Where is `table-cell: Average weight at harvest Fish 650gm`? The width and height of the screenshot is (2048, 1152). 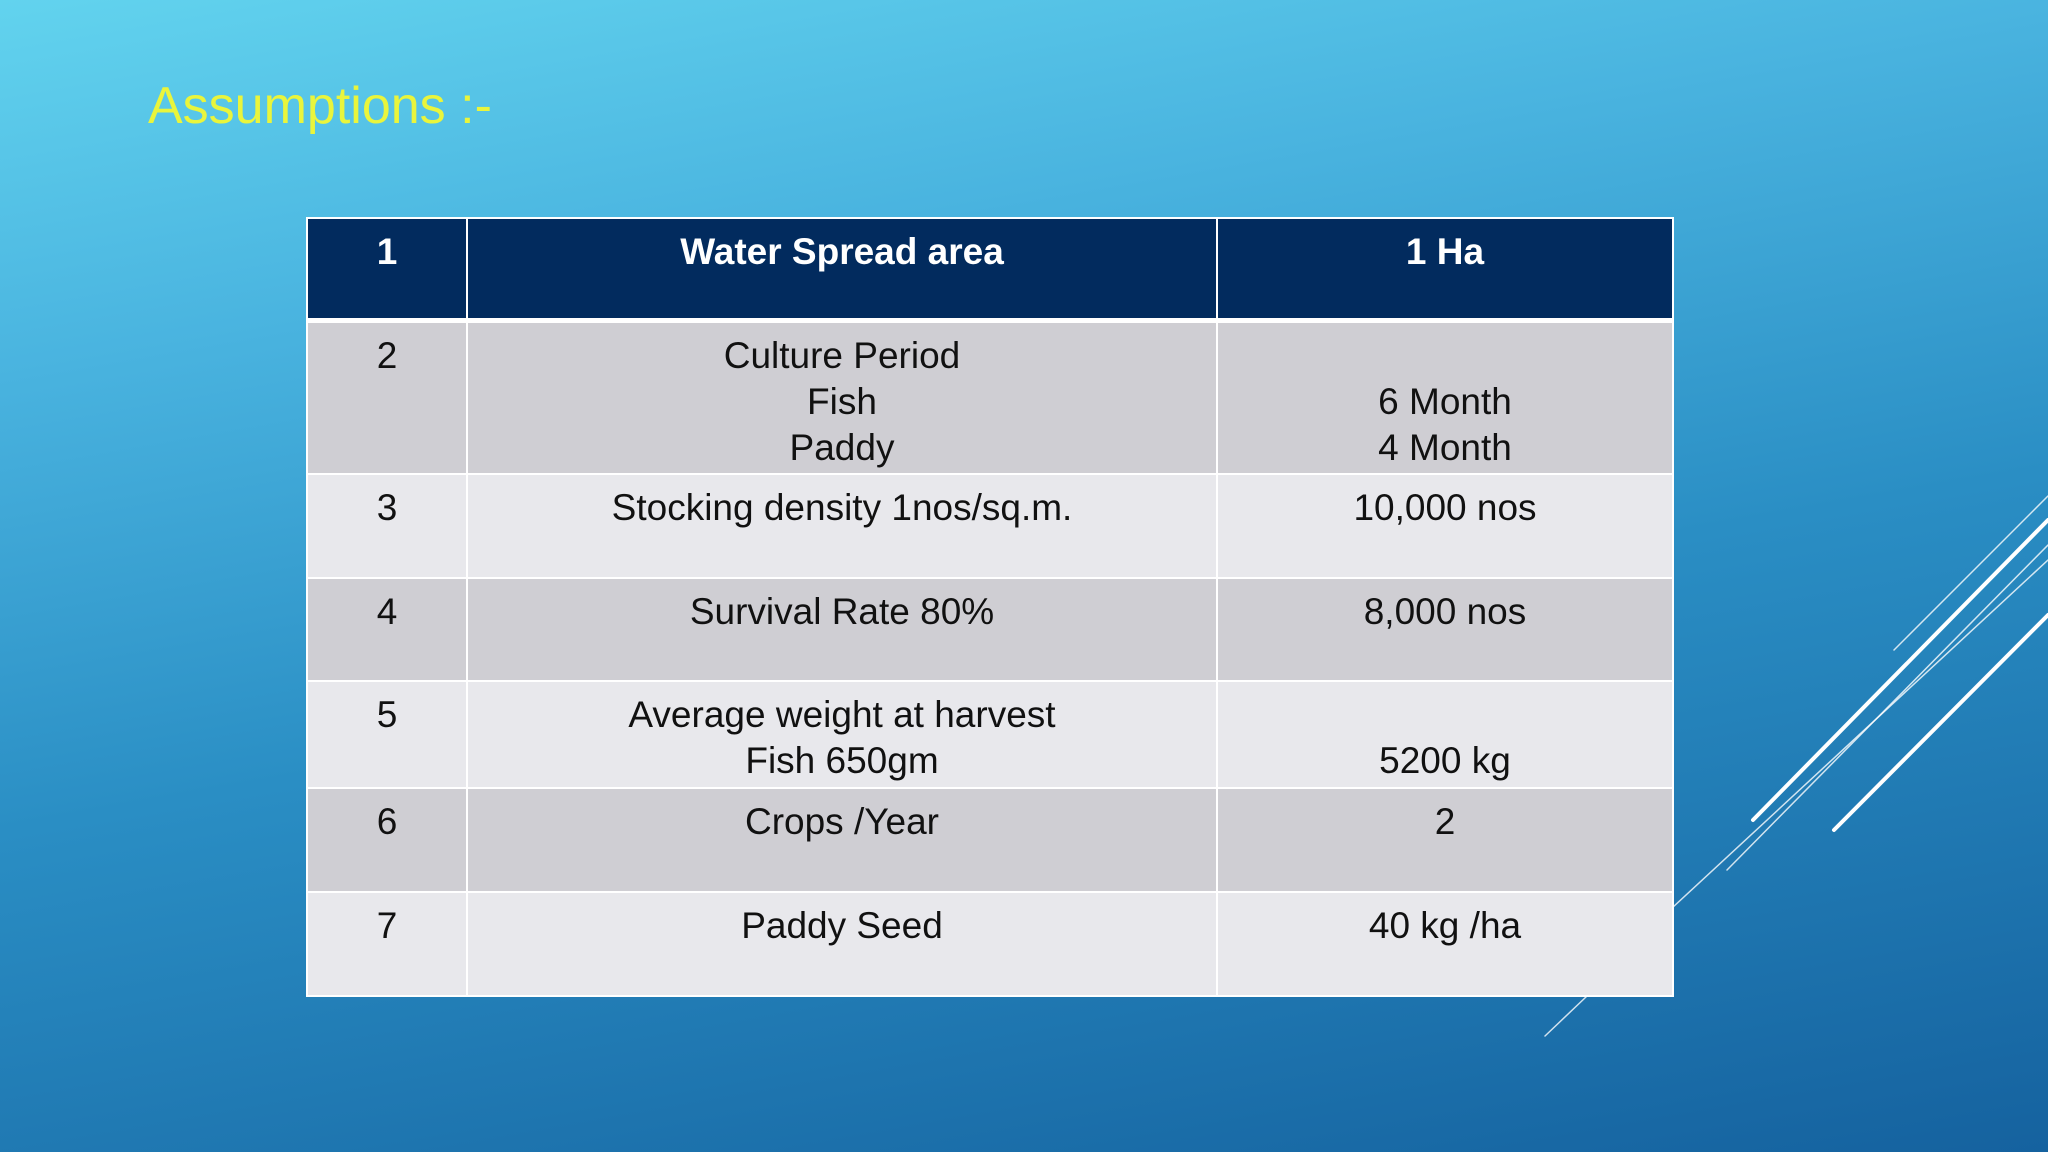
table-cell: Average weight at harvest Fish 650gm is located at coordinates (842, 734).